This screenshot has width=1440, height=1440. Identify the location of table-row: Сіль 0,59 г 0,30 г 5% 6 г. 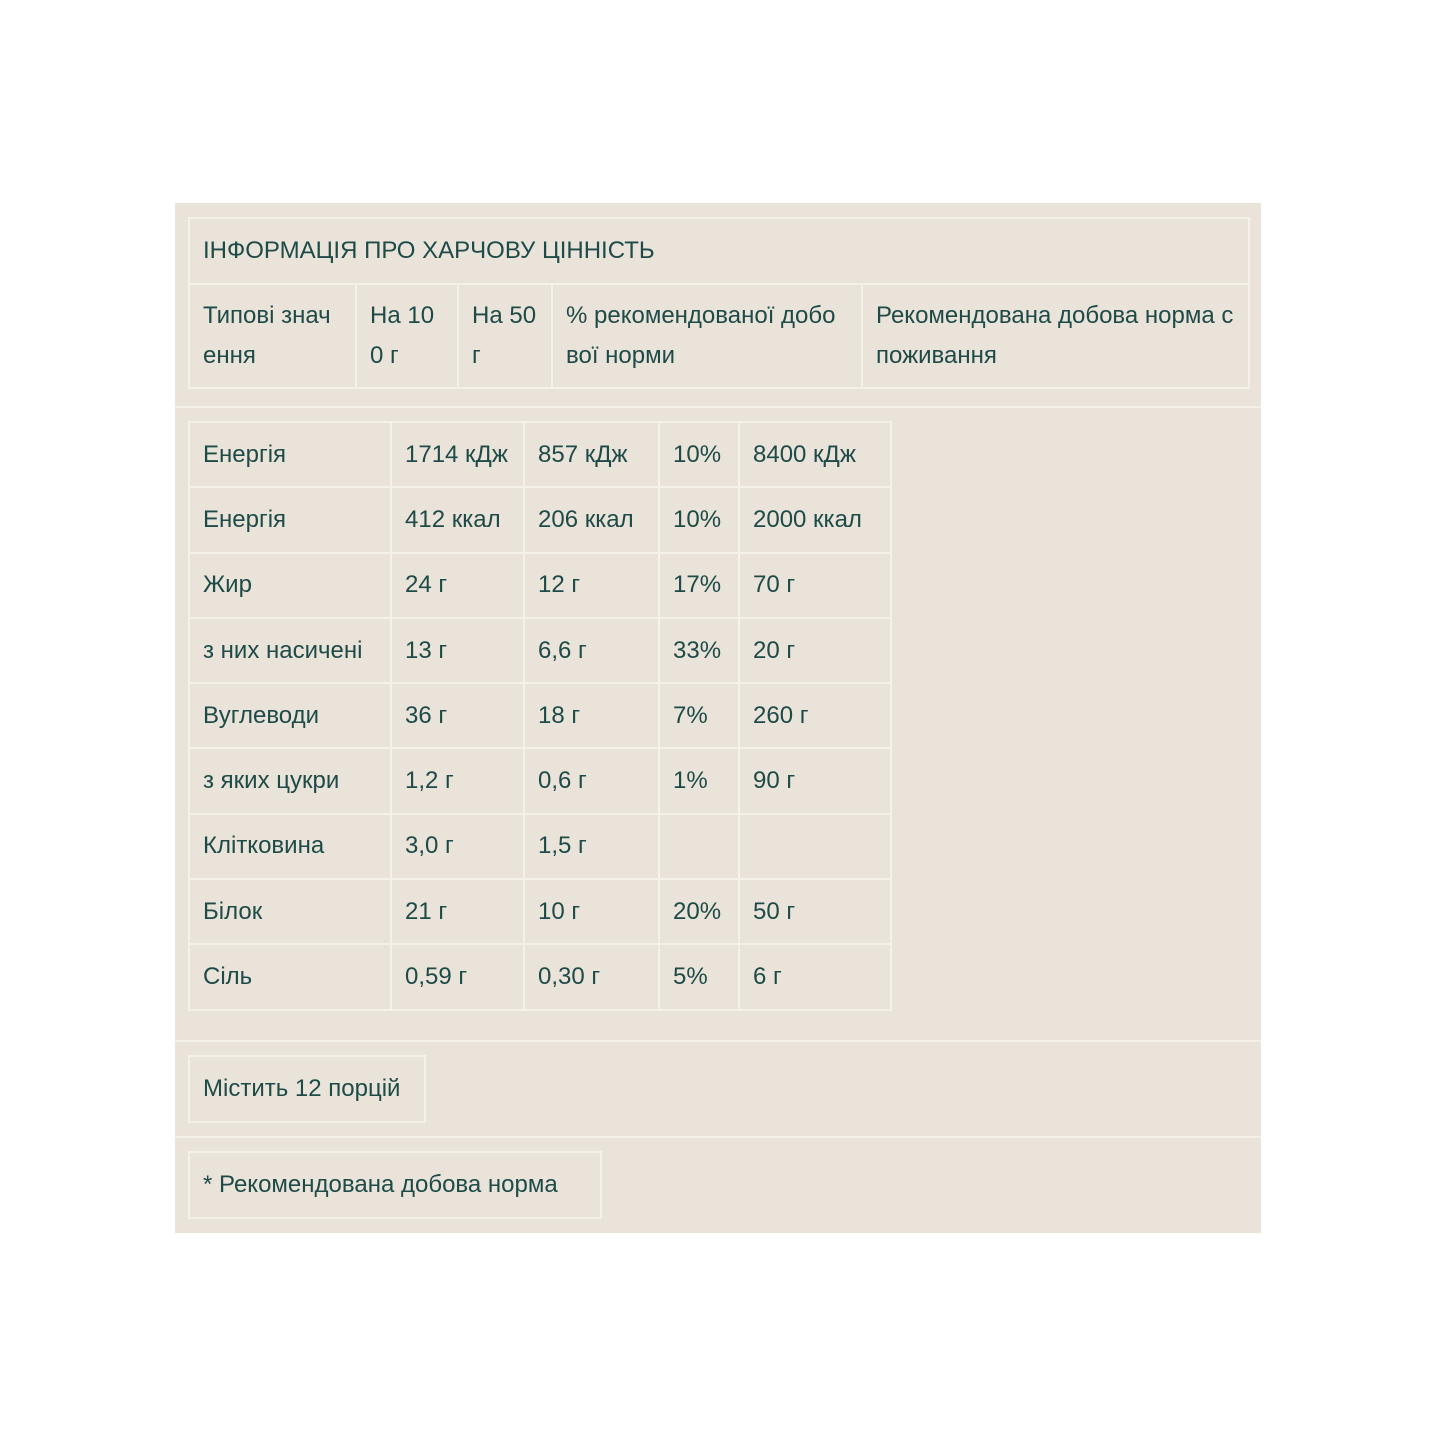
(540, 977).